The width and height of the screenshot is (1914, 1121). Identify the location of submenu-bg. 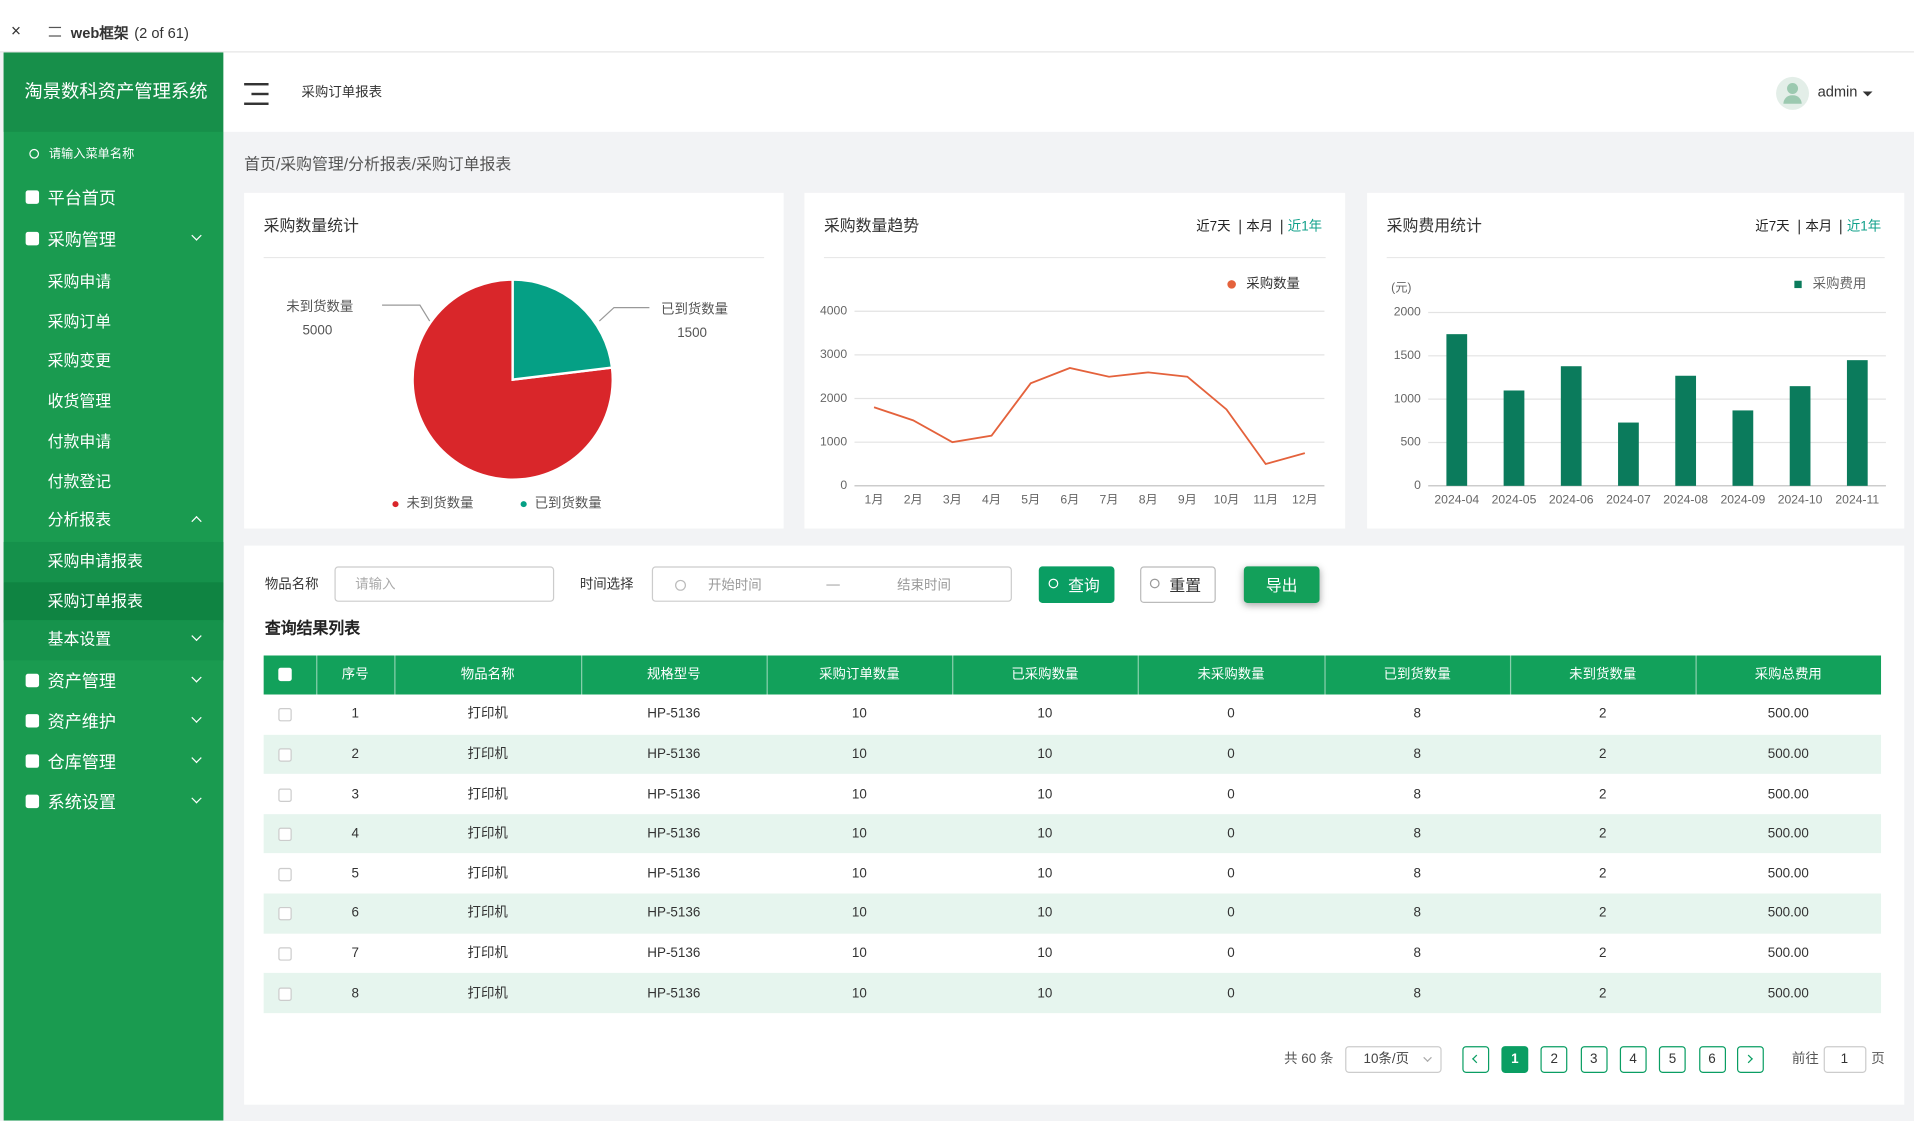
(113, 640).